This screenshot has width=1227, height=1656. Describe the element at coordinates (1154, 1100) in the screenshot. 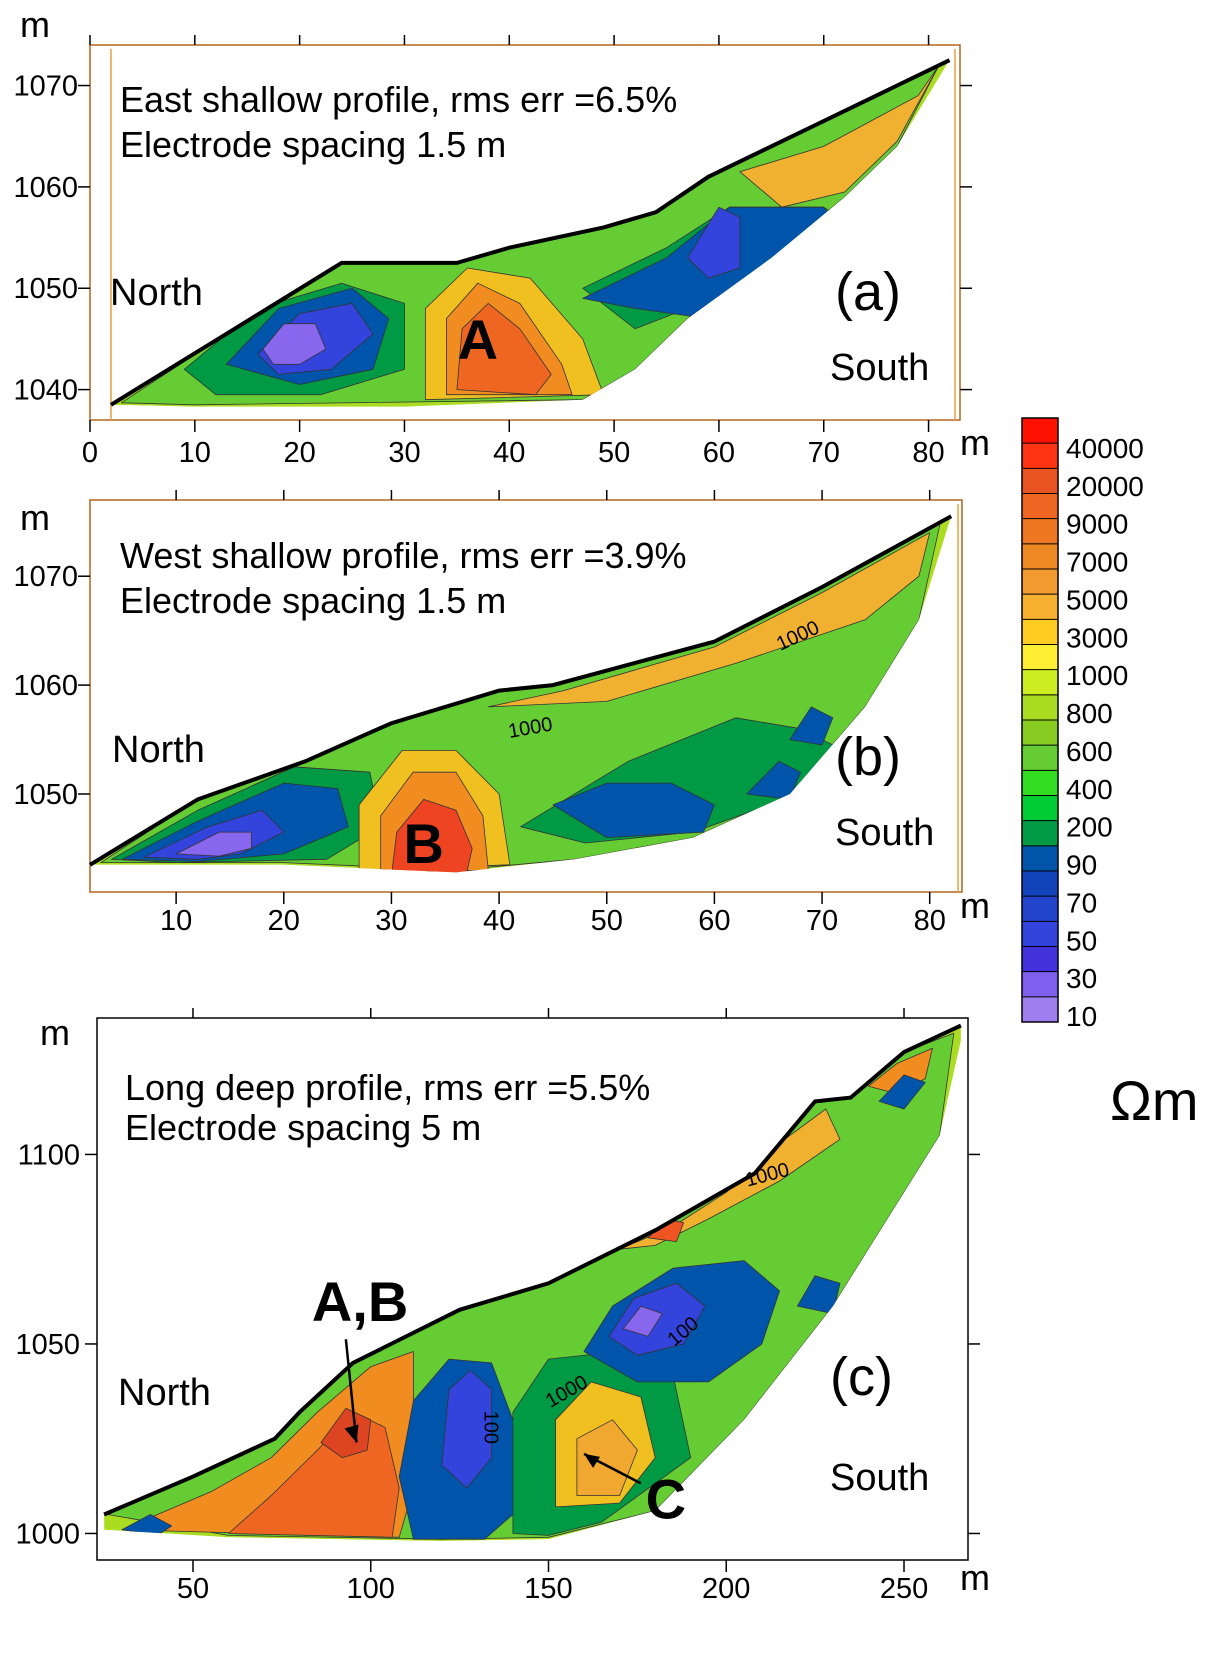

I see `colorbar-unit: Ωm` at that location.